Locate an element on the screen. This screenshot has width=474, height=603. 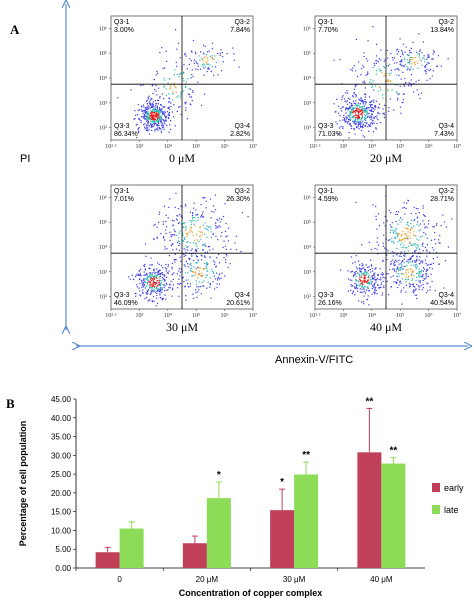
y-axis-title: Percentage of cell population is located at coordinates (23, 484).